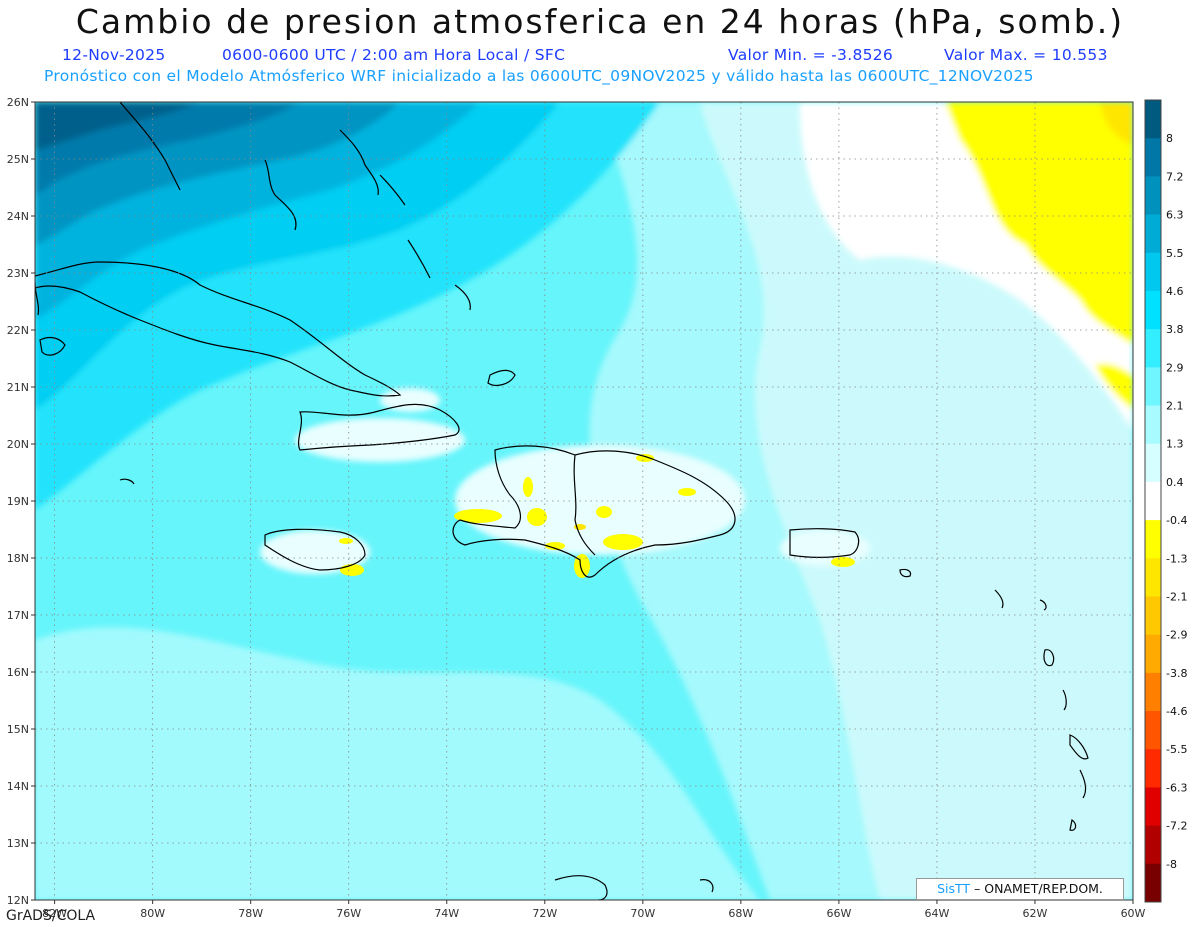 The image size is (1200, 927). I want to click on halo-cuba, so click(380, 440).